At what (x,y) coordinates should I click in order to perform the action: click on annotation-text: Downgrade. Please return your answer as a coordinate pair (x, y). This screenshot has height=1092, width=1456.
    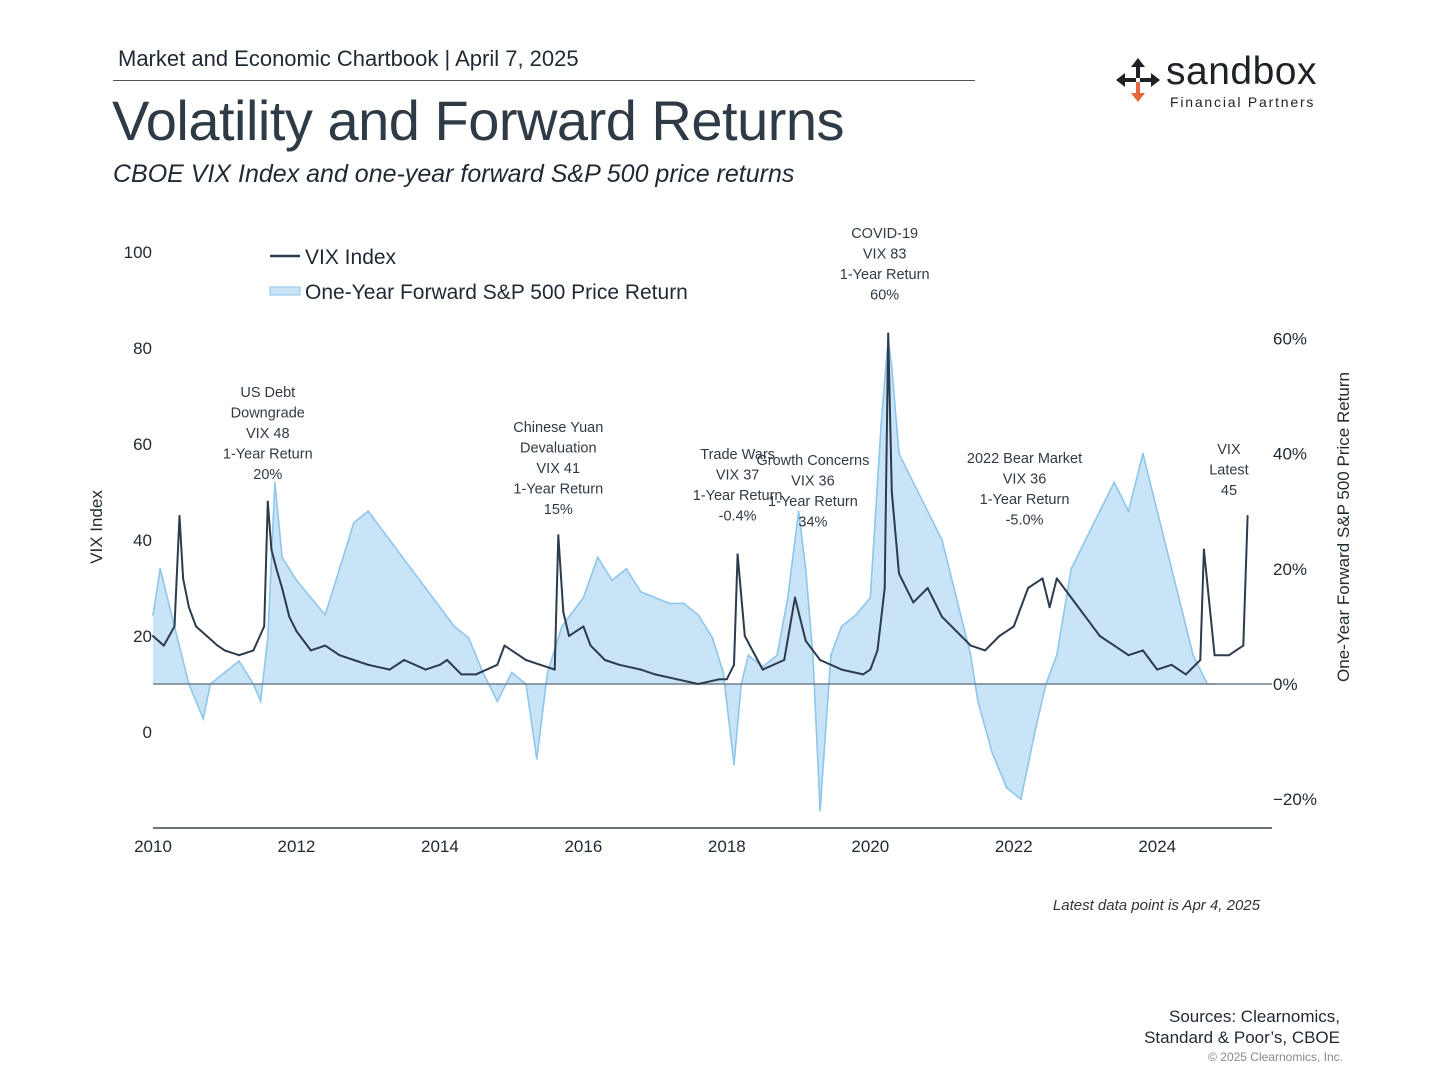
    Looking at the image, I should click on (268, 414).